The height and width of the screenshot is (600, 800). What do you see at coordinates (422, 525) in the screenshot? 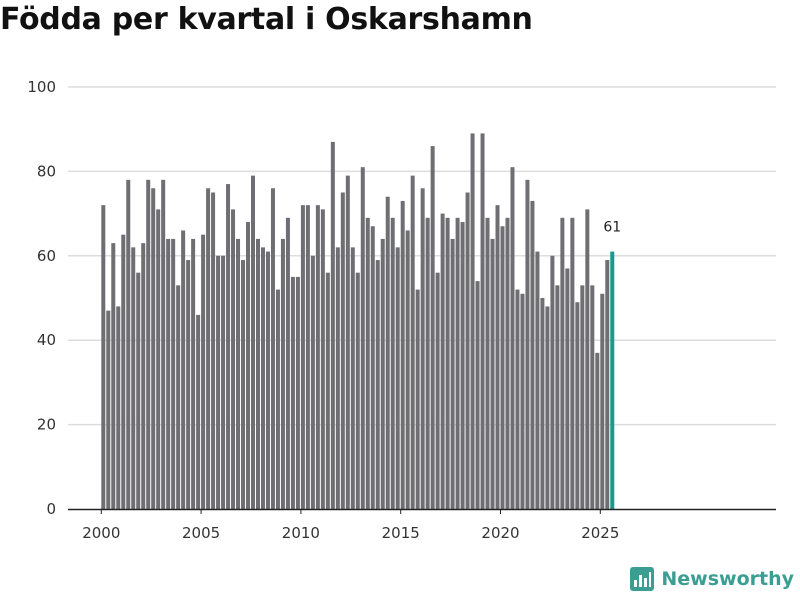
I see `x-axis: 2000 2005 2010 2015 2020 2025` at bounding box center [422, 525].